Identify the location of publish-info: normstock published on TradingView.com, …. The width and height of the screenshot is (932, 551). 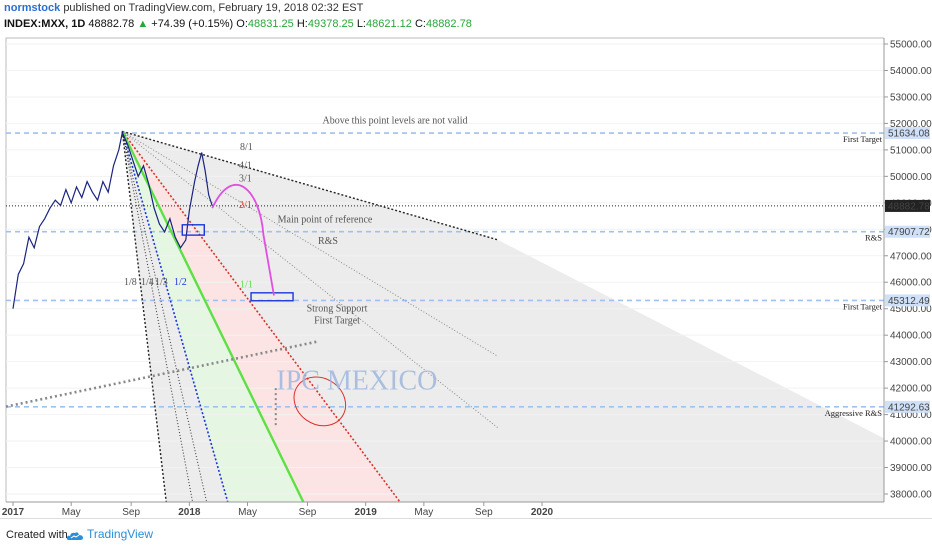
(183, 8).